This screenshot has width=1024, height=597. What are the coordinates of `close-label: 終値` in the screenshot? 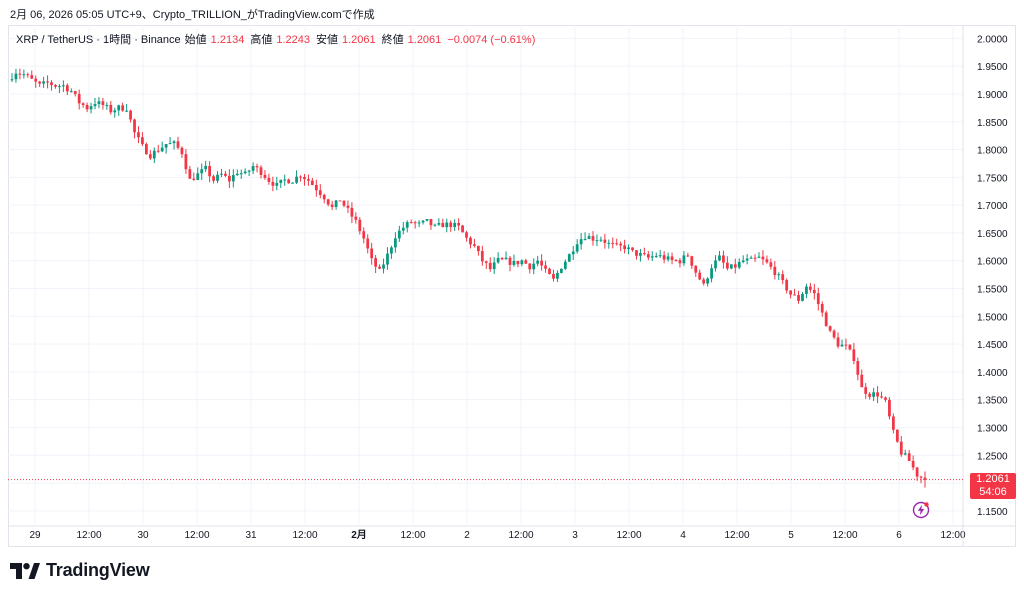 It's located at (392, 40).